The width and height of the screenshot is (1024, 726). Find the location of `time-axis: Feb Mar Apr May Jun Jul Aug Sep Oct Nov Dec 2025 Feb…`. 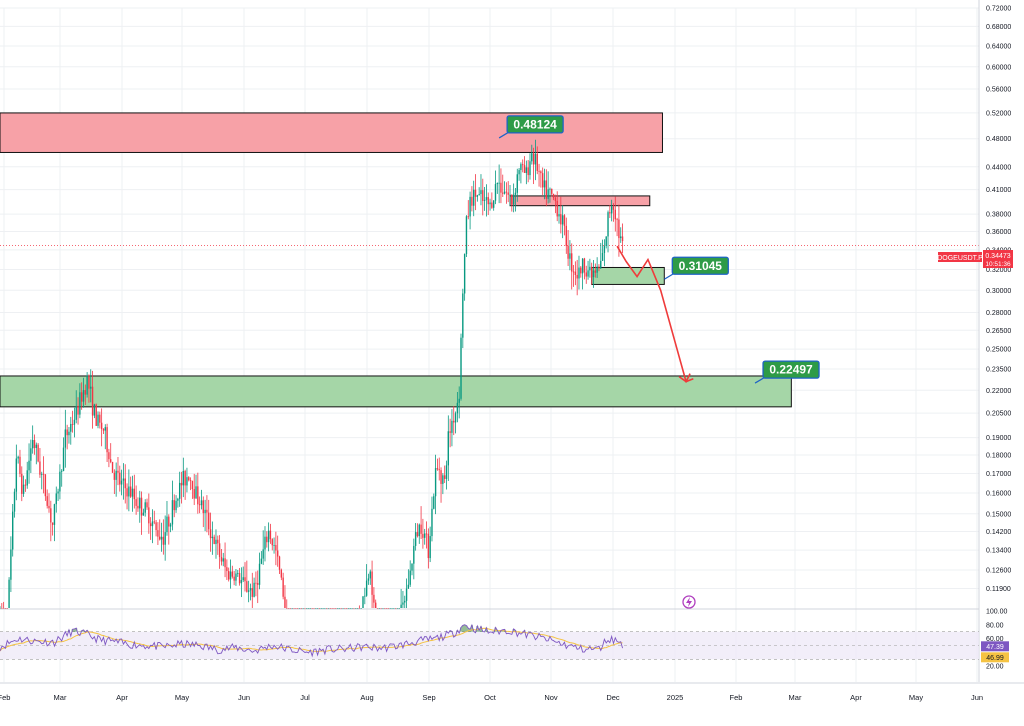

time-axis: Feb Mar Apr May Jun Jul Aug Sep Oct Nov Dec 2025 Feb… is located at coordinates (512, 692).